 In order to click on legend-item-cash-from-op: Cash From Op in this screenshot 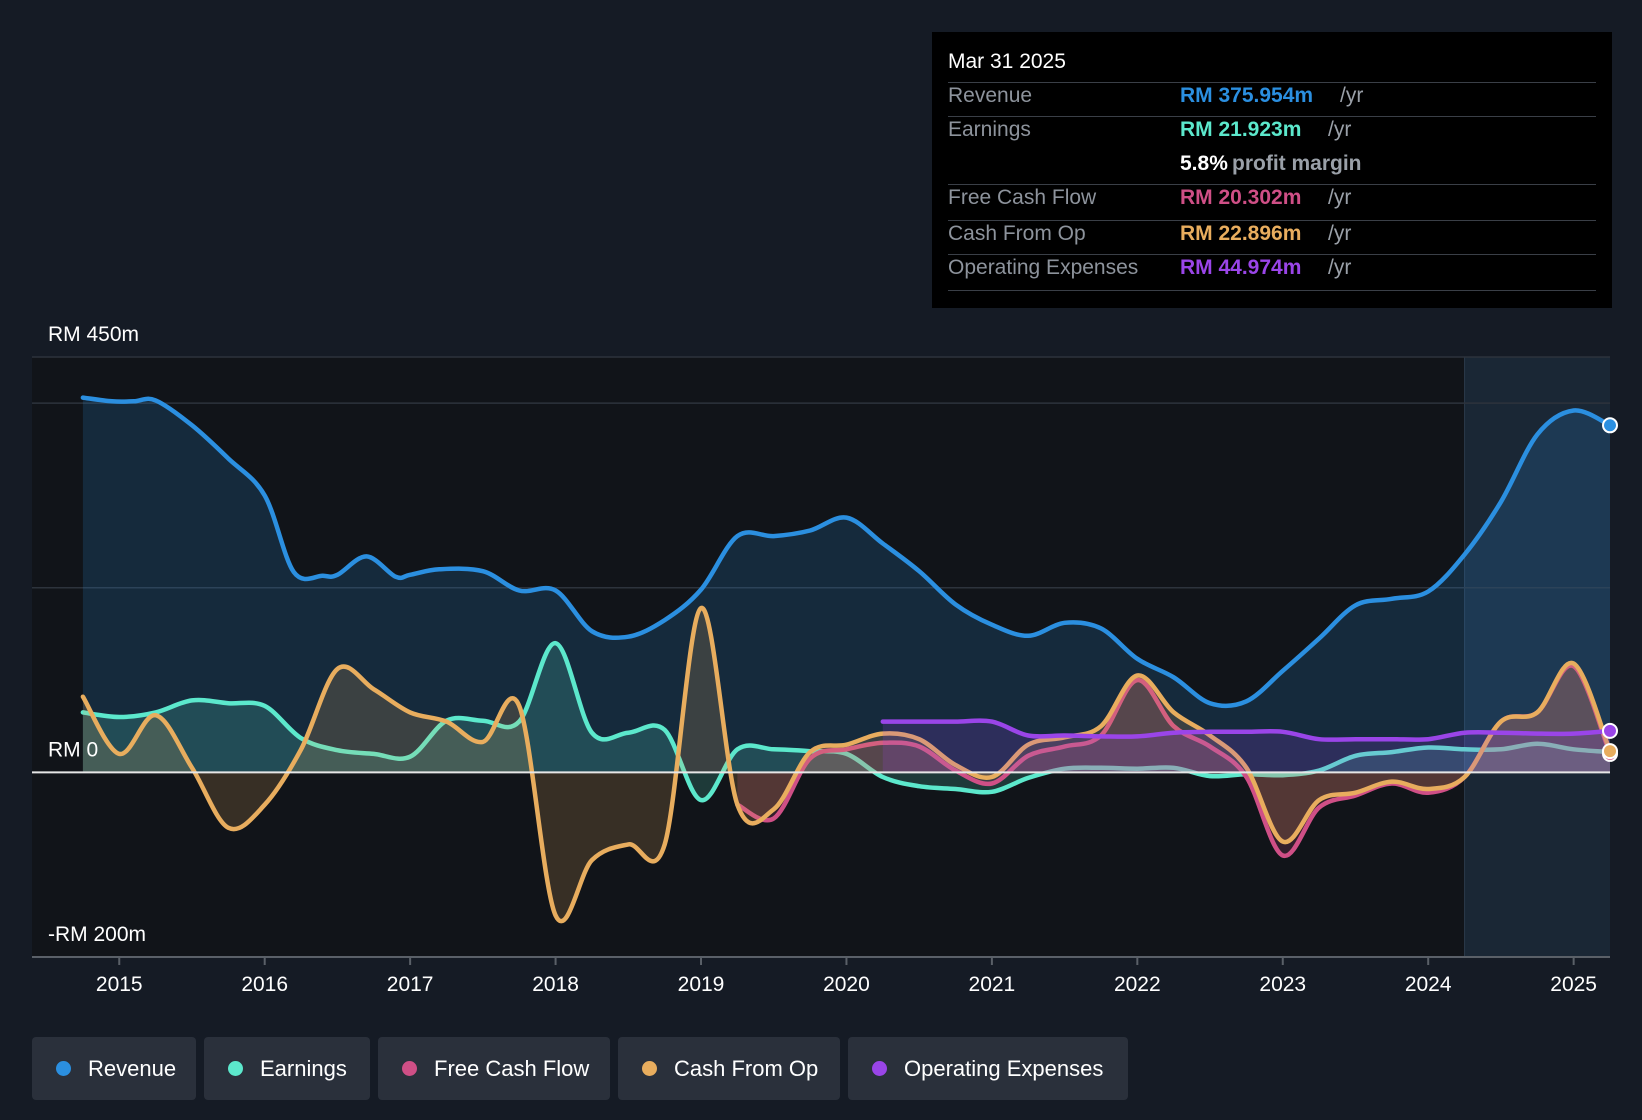, I will do `click(729, 1068)`.